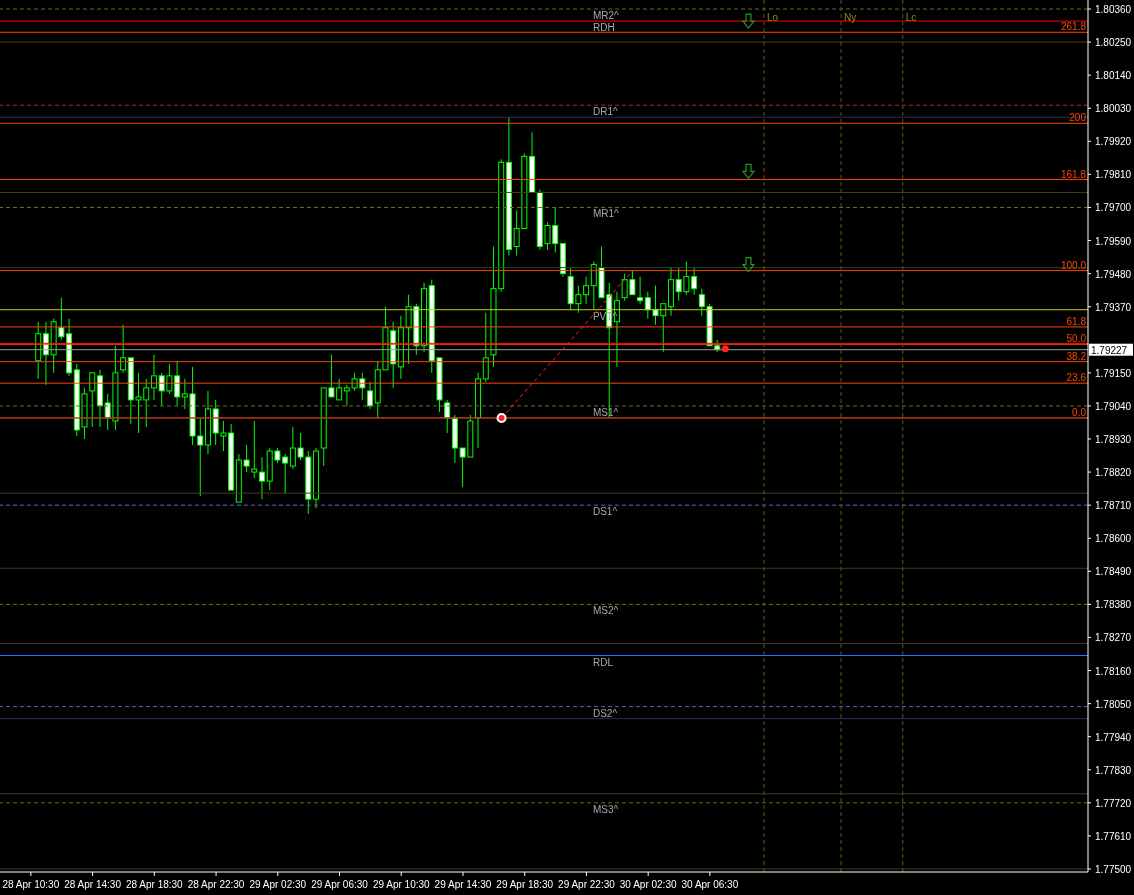 This screenshot has height=895, width=1134. What do you see at coordinates (1113, 506) in the screenshot?
I see `y-tick-label: 1.78710` at bounding box center [1113, 506].